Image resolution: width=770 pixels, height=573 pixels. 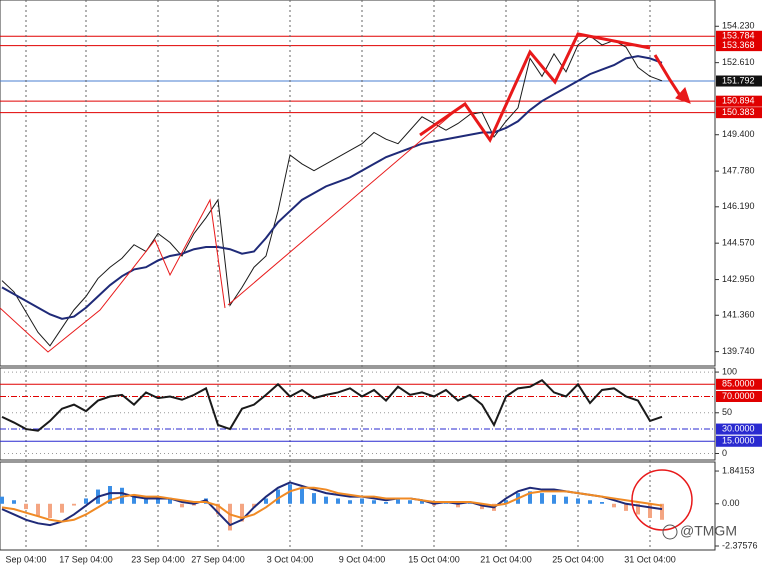 What do you see at coordinates (346, 204) in the screenshot?
I see `trend-line` at bounding box center [346, 204].